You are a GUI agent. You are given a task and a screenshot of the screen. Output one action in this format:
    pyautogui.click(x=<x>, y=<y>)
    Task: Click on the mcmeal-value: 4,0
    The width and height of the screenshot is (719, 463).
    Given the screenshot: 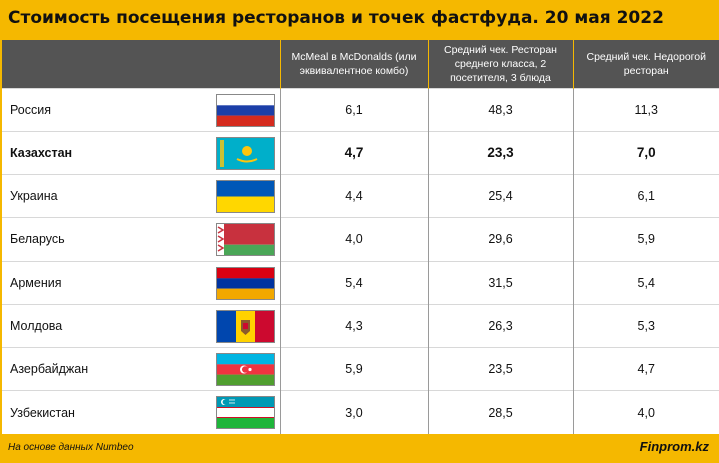 What is the action you would take?
    pyautogui.click(x=353, y=239)
    